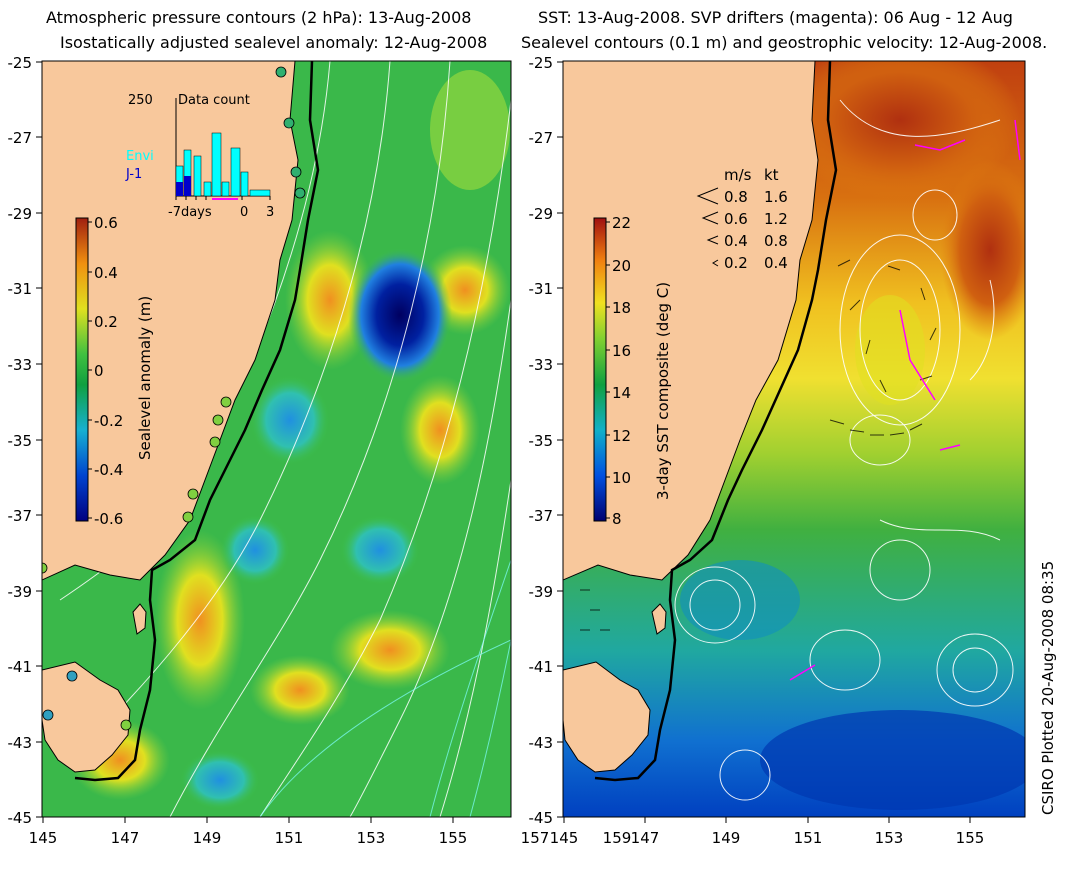  What do you see at coordinates (621, 308) in the screenshot?
I see `right-cb-tick: 18` at bounding box center [621, 308].